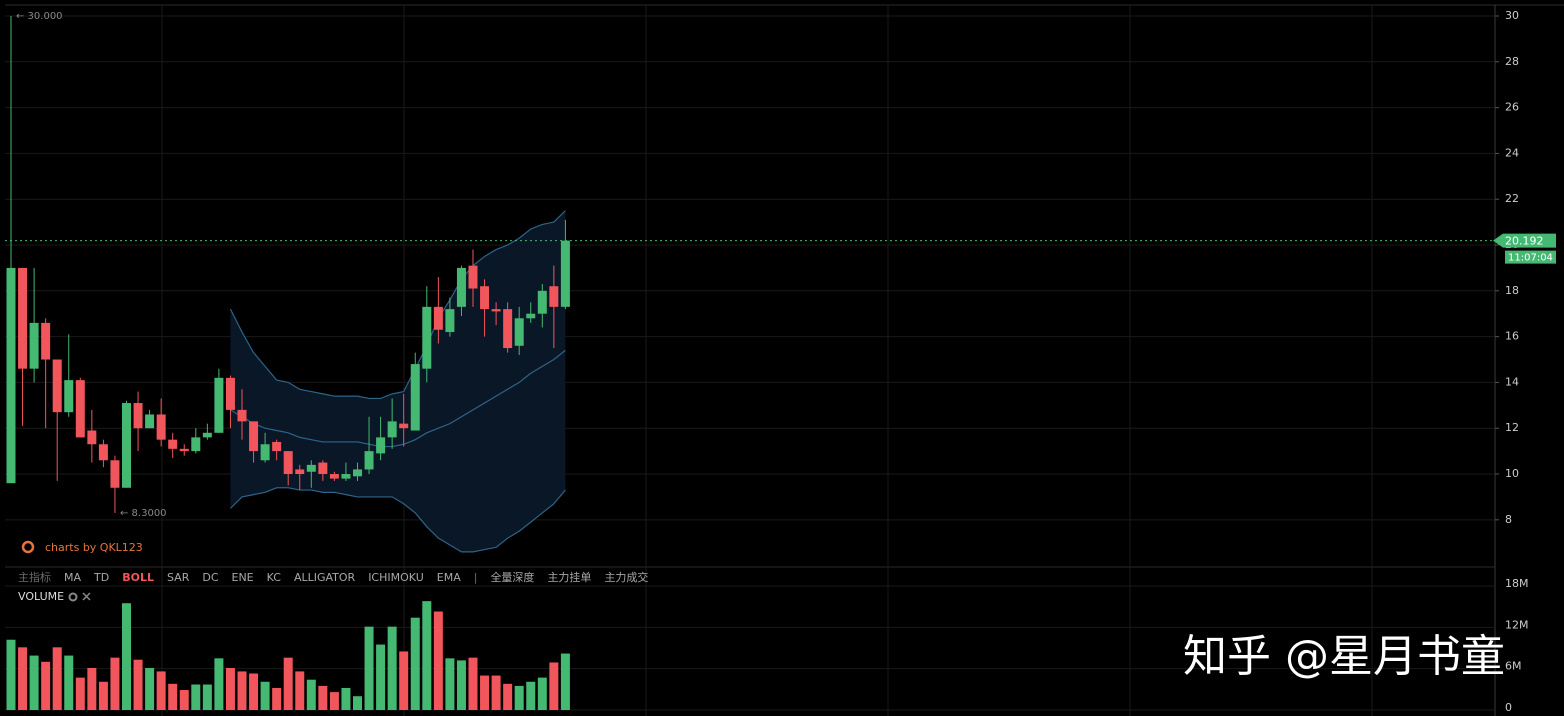 This screenshot has height=716, width=1564. What do you see at coordinates (178, 577) in the screenshot?
I see `indicator-tab: SAR` at bounding box center [178, 577].